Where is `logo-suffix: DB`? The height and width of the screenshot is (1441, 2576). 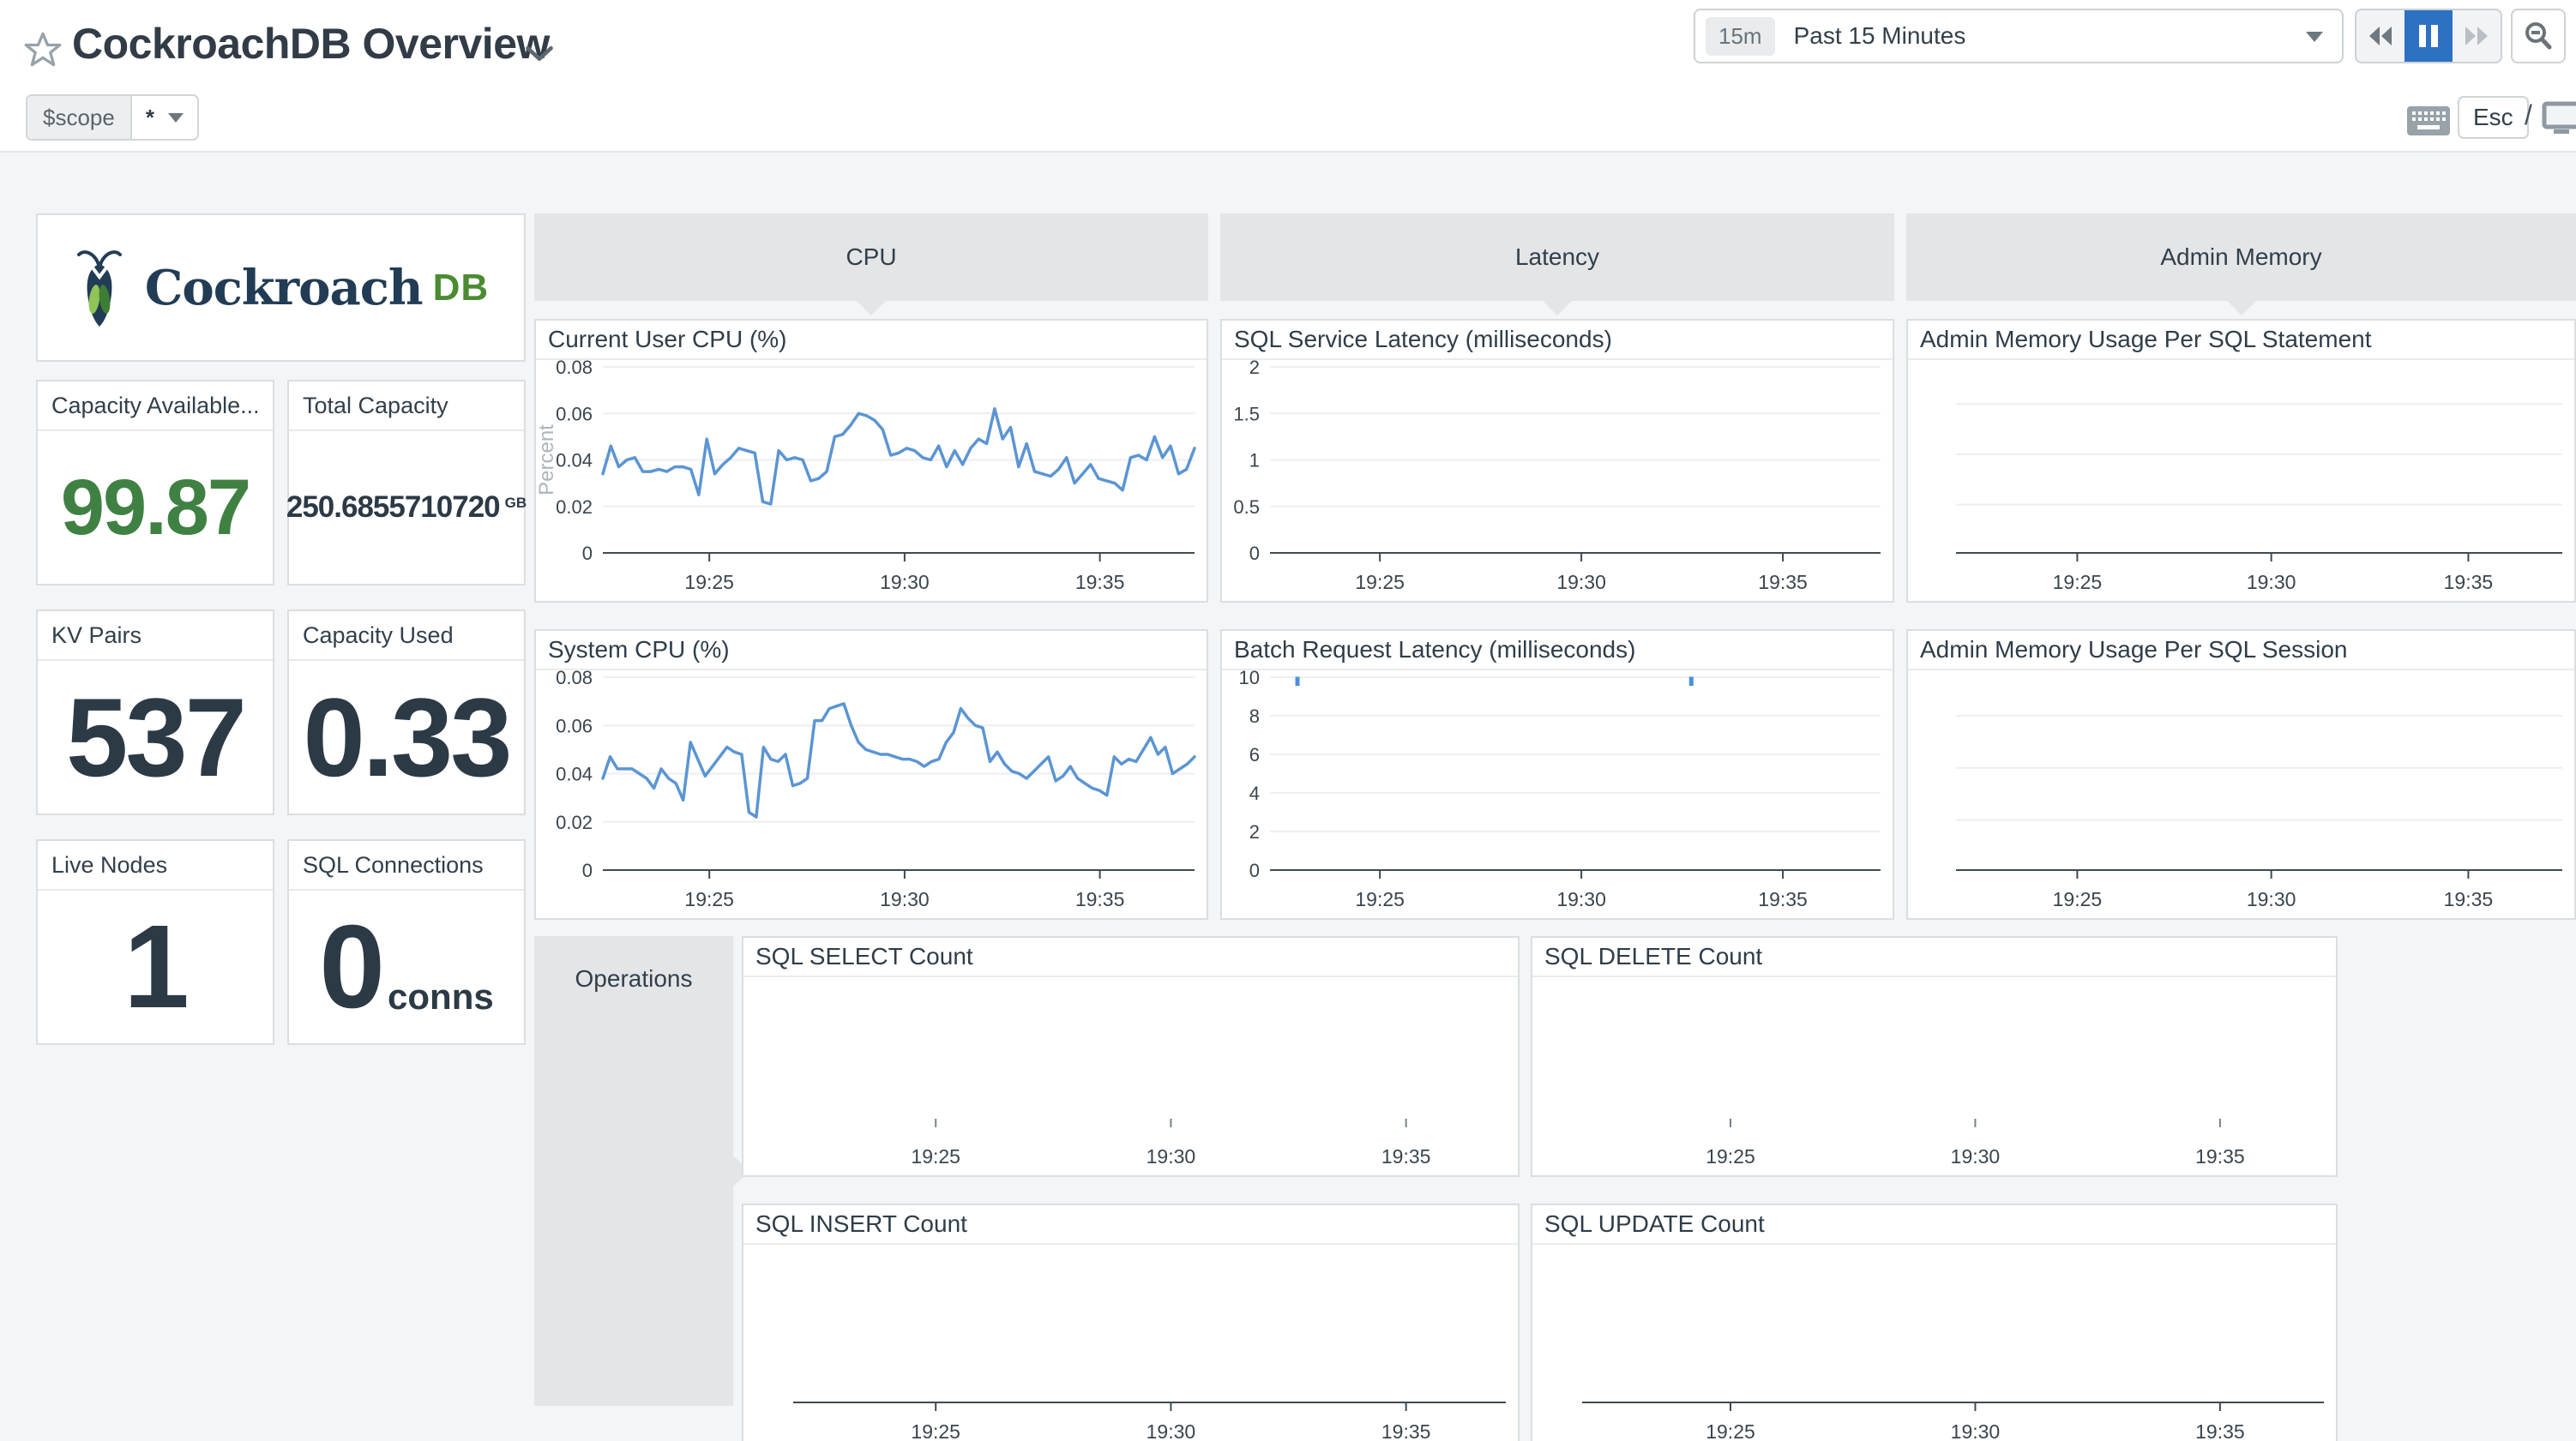 logo-suffix: DB is located at coordinates (461, 287).